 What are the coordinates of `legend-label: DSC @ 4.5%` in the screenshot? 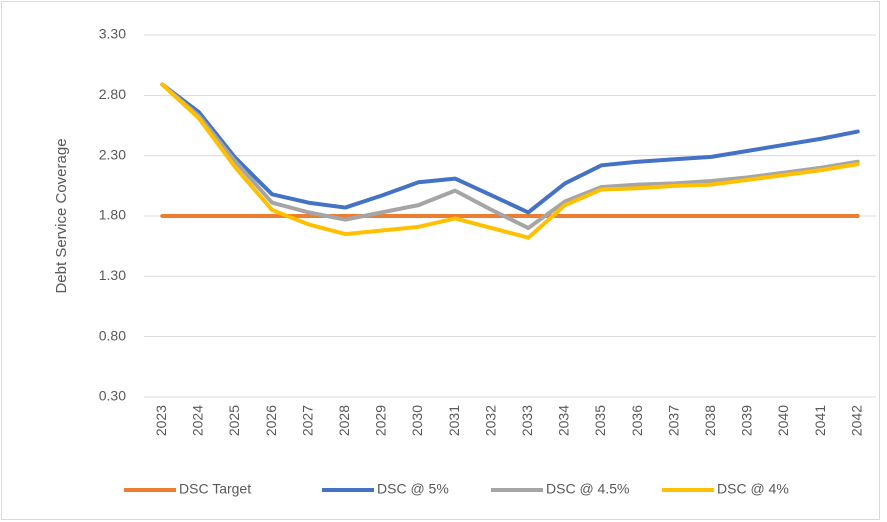 It's located at (587, 489).